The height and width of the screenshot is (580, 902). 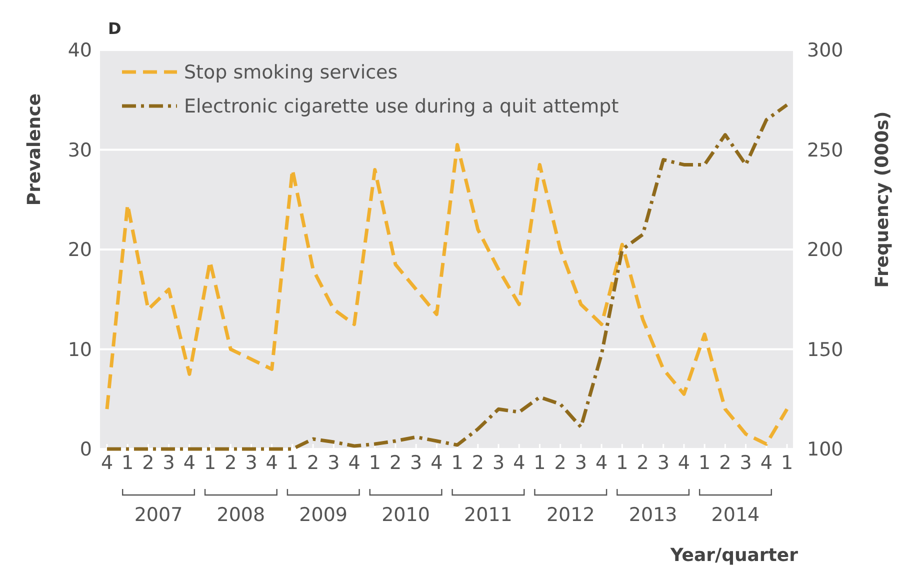 I want to click on text: 2012, so click(x=570, y=515).